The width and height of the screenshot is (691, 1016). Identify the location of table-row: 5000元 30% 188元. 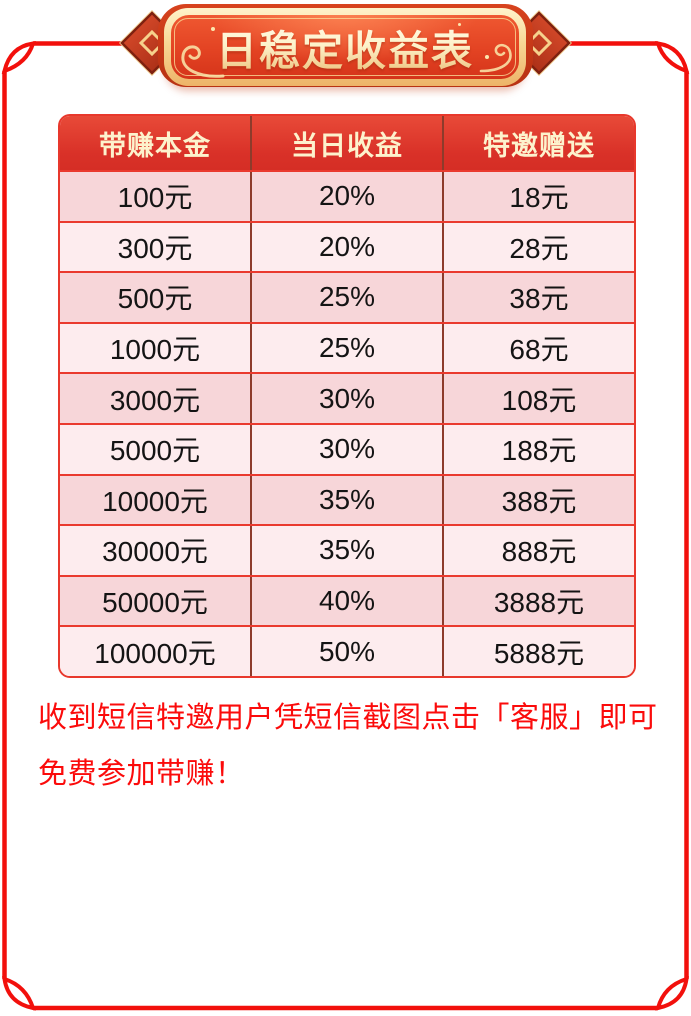
(347, 448).